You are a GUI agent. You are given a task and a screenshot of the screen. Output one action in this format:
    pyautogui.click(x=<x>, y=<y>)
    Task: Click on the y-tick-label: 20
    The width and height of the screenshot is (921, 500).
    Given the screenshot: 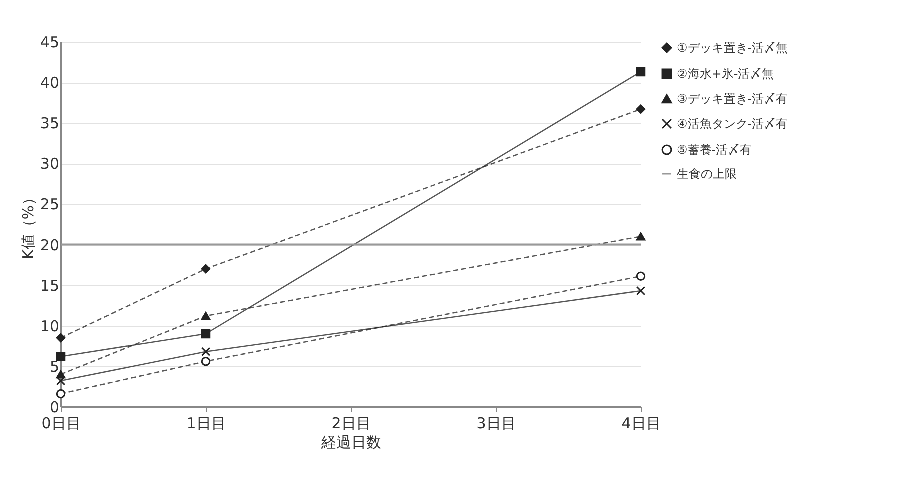 What is the action you would take?
    pyautogui.click(x=50, y=245)
    